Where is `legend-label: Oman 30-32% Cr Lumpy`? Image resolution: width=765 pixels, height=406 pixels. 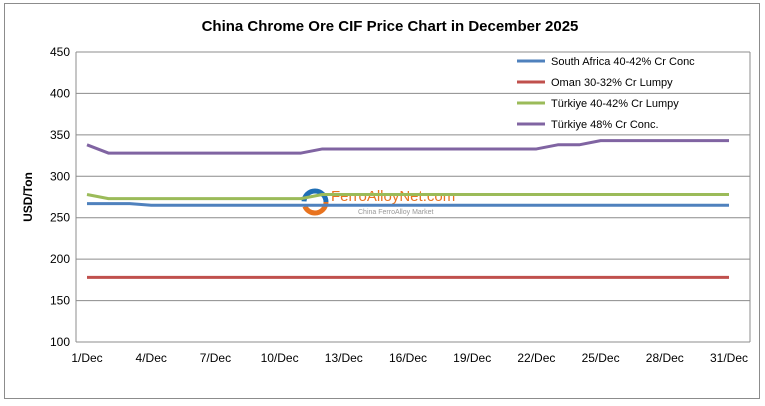 legend-label: Oman 30-32% Cr Lumpy is located at coordinates (612, 83).